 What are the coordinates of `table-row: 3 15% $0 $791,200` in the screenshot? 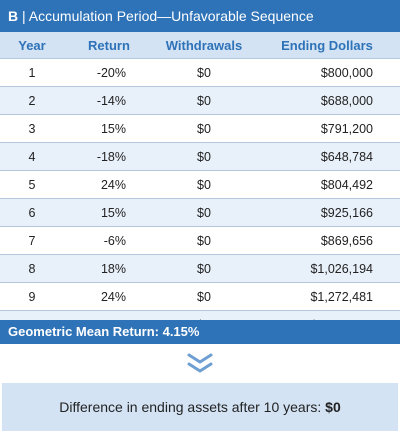 It's located at (200, 128).